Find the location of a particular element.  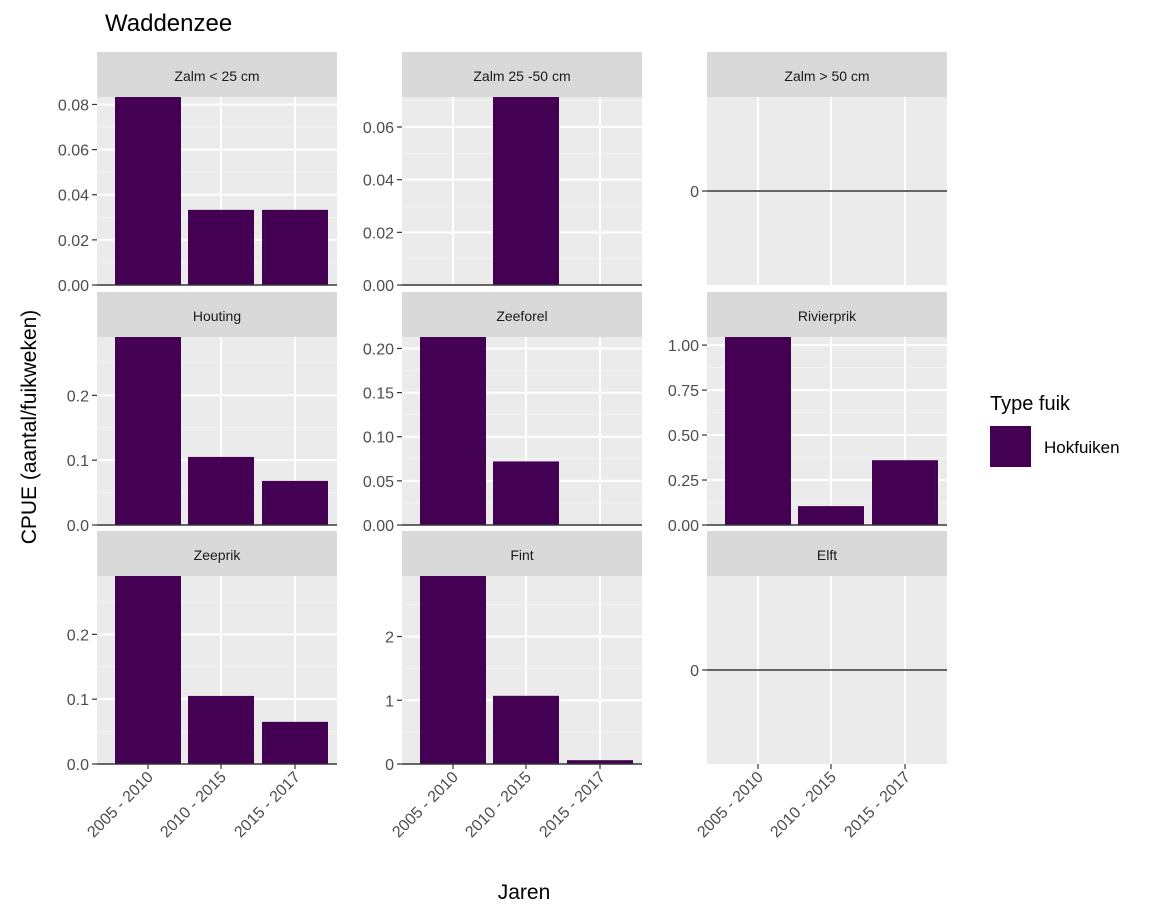

bar-fint-2010-2015 is located at coordinates (526, 729).